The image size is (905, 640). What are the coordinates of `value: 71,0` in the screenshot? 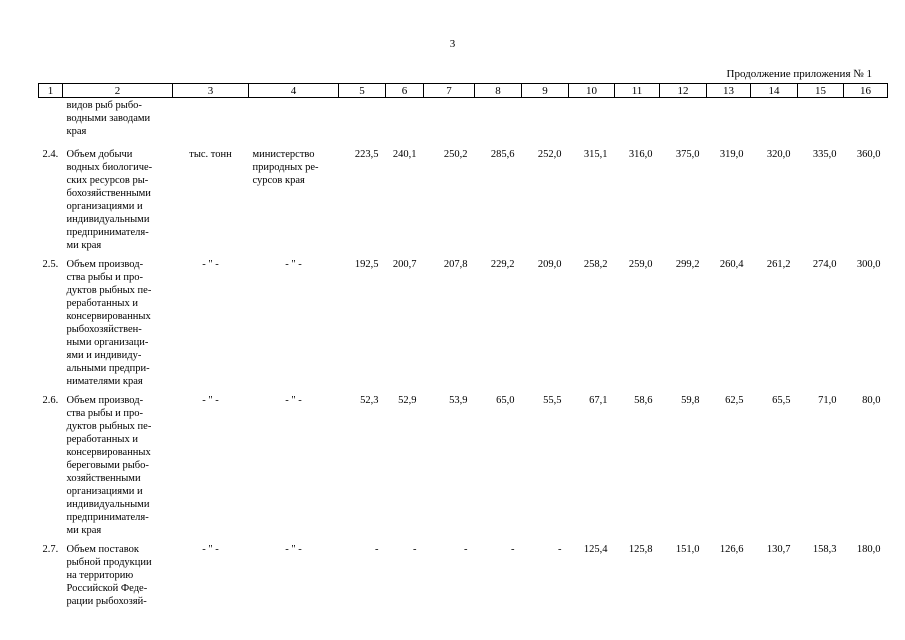 It's located at (827, 400).